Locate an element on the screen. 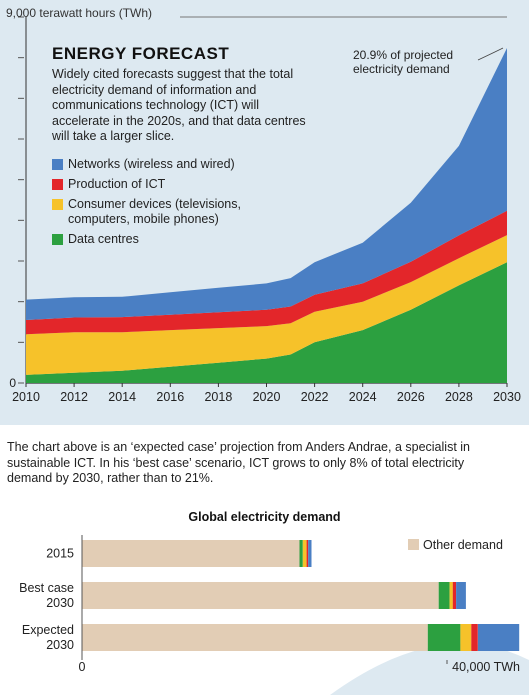  legend-swatch-consumer is located at coordinates (57, 204).